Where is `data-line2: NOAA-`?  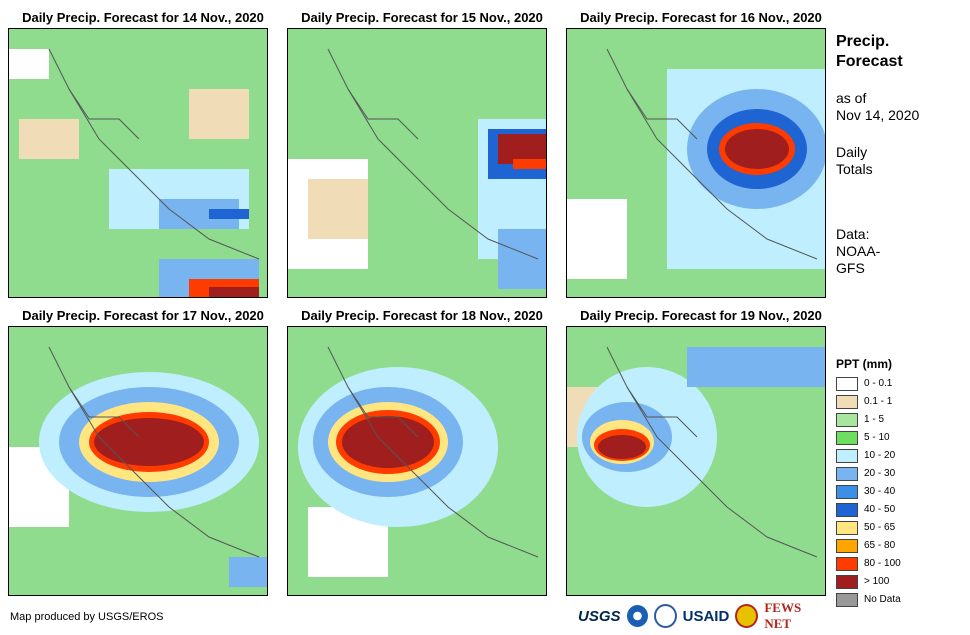
data-line2: NOAA- is located at coordinates (858, 251).